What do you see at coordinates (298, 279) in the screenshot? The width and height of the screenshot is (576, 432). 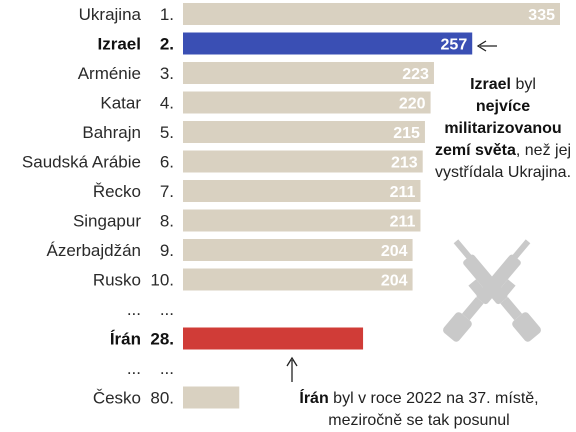 I see `bar-rusko` at bounding box center [298, 279].